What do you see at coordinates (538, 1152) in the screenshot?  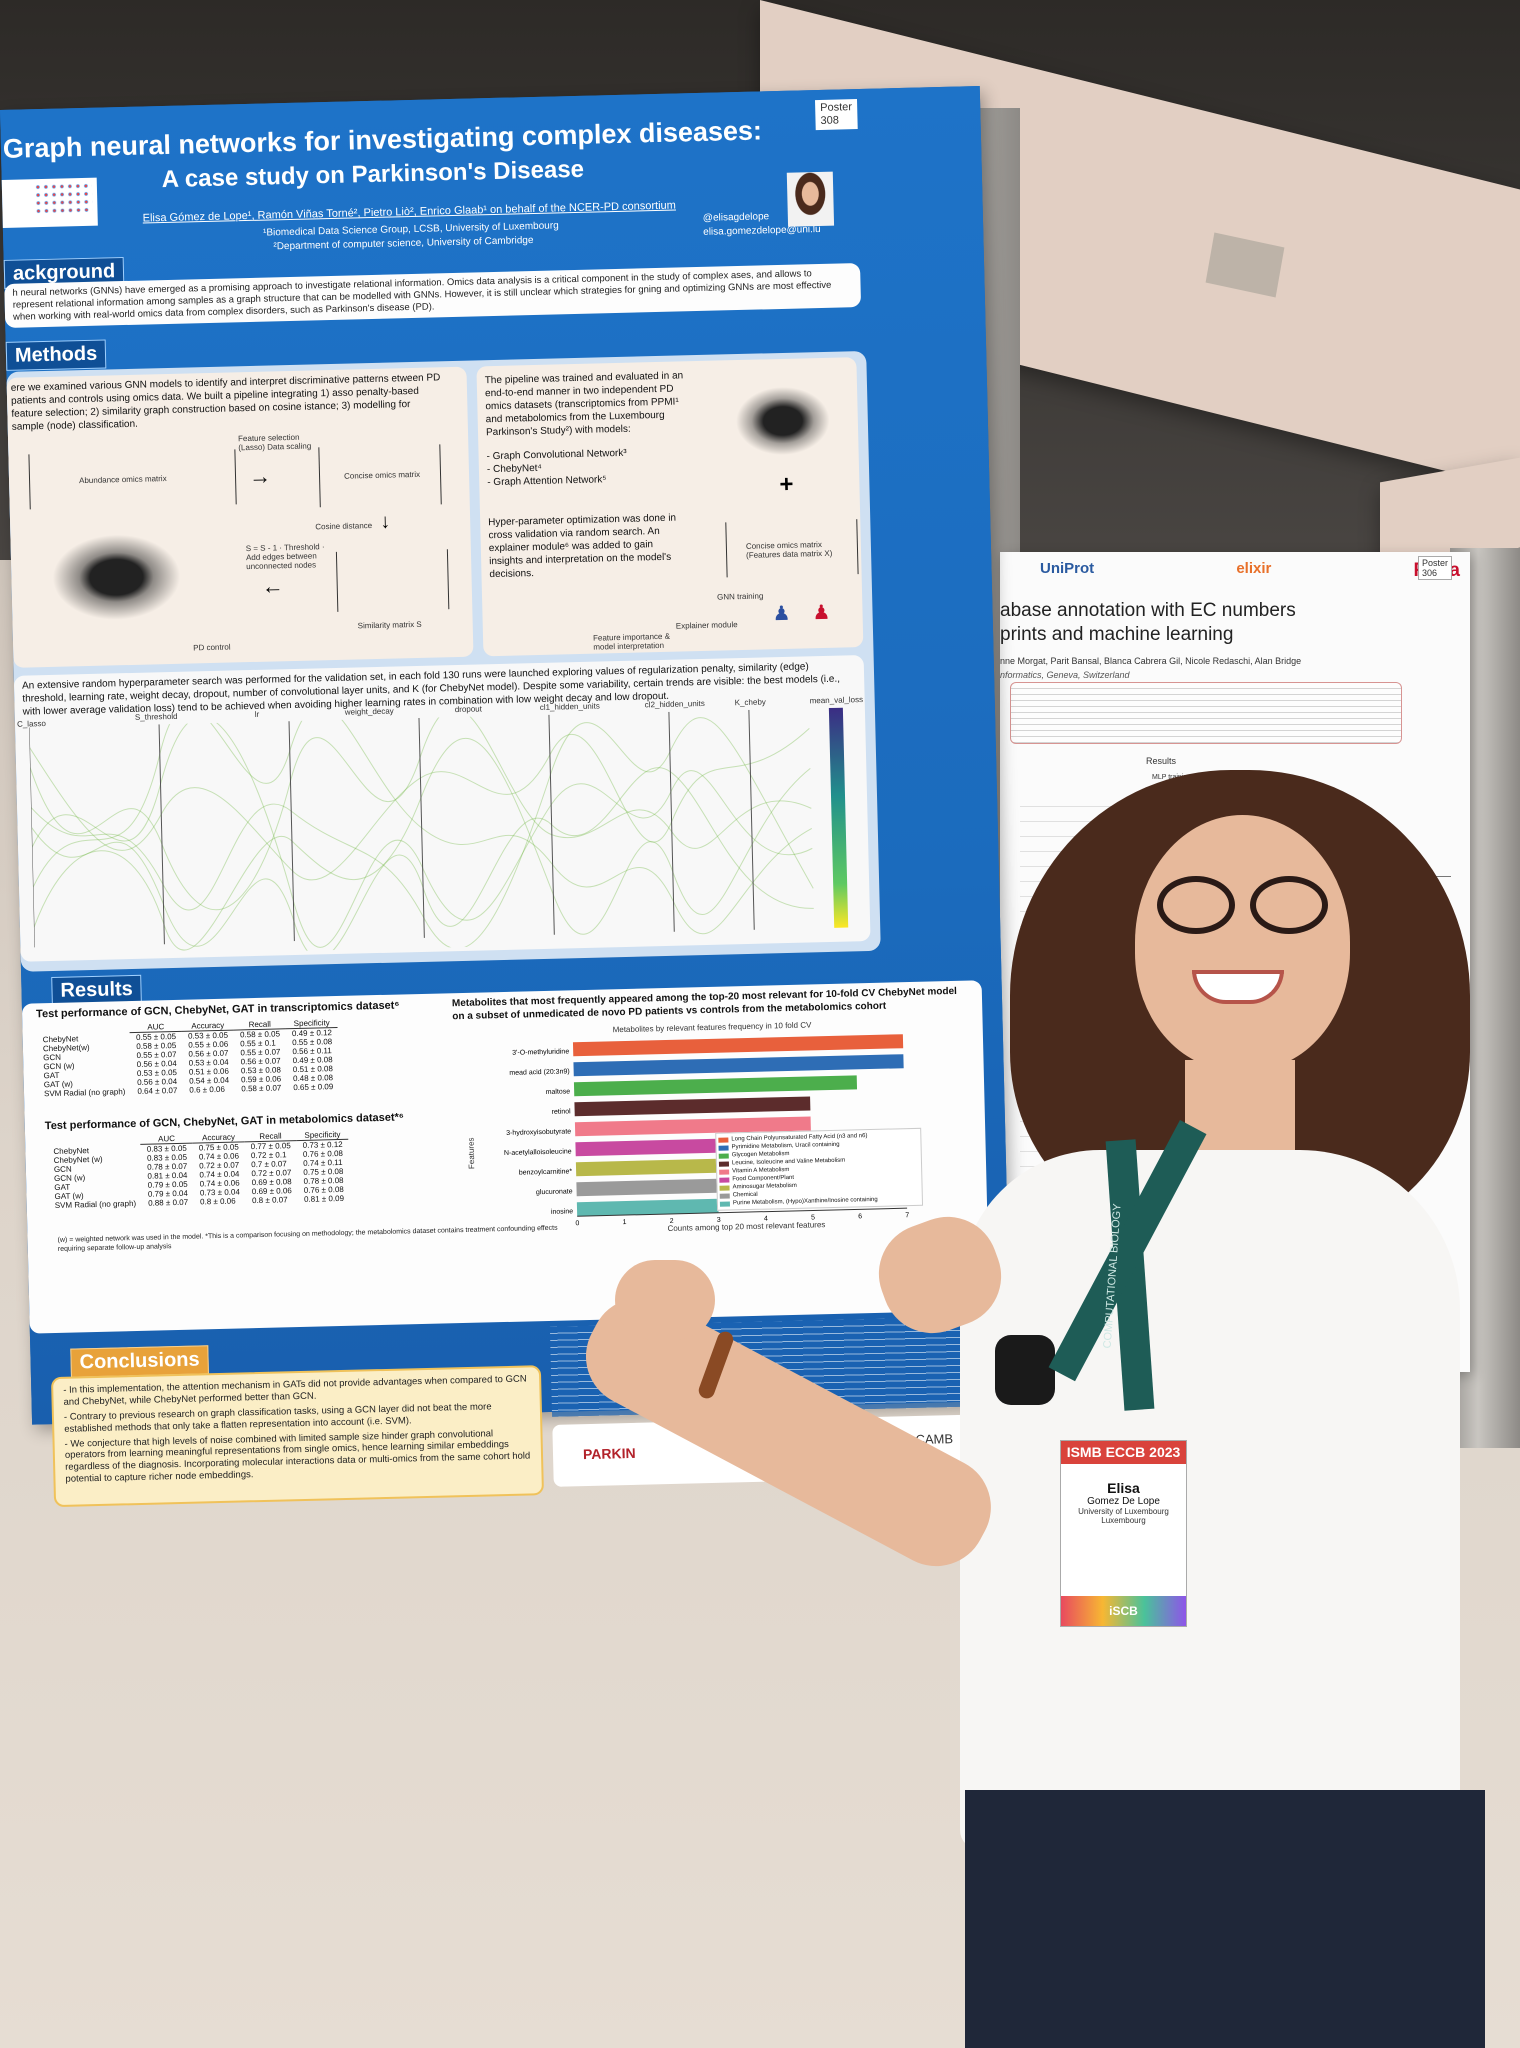 I see `category-label: N-acetylalloisoleucine` at bounding box center [538, 1152].